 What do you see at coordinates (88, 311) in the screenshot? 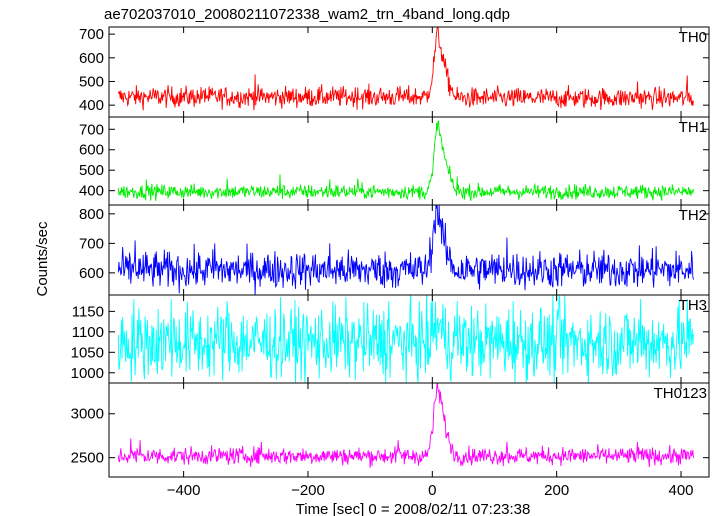
I see `y-tick-label: 1150` at bounding box center [88, 311].